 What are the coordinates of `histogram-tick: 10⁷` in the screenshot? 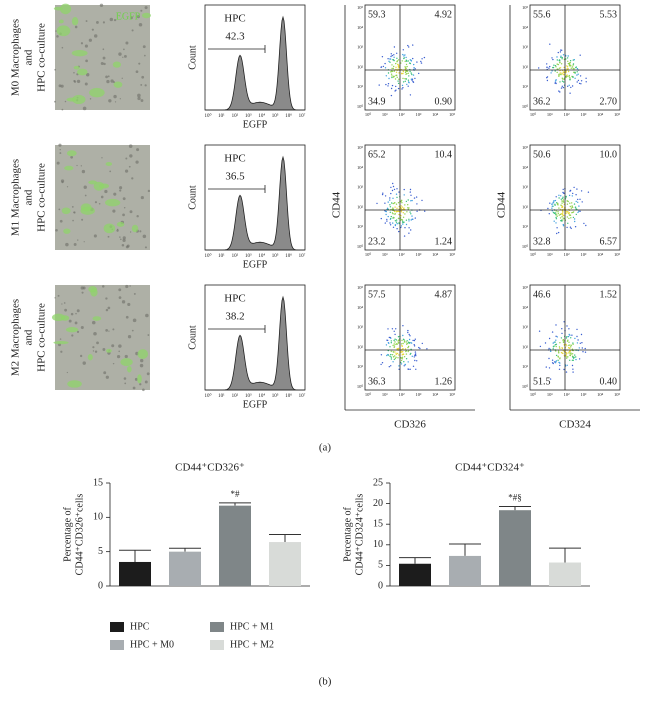 It's located at (302, 116).